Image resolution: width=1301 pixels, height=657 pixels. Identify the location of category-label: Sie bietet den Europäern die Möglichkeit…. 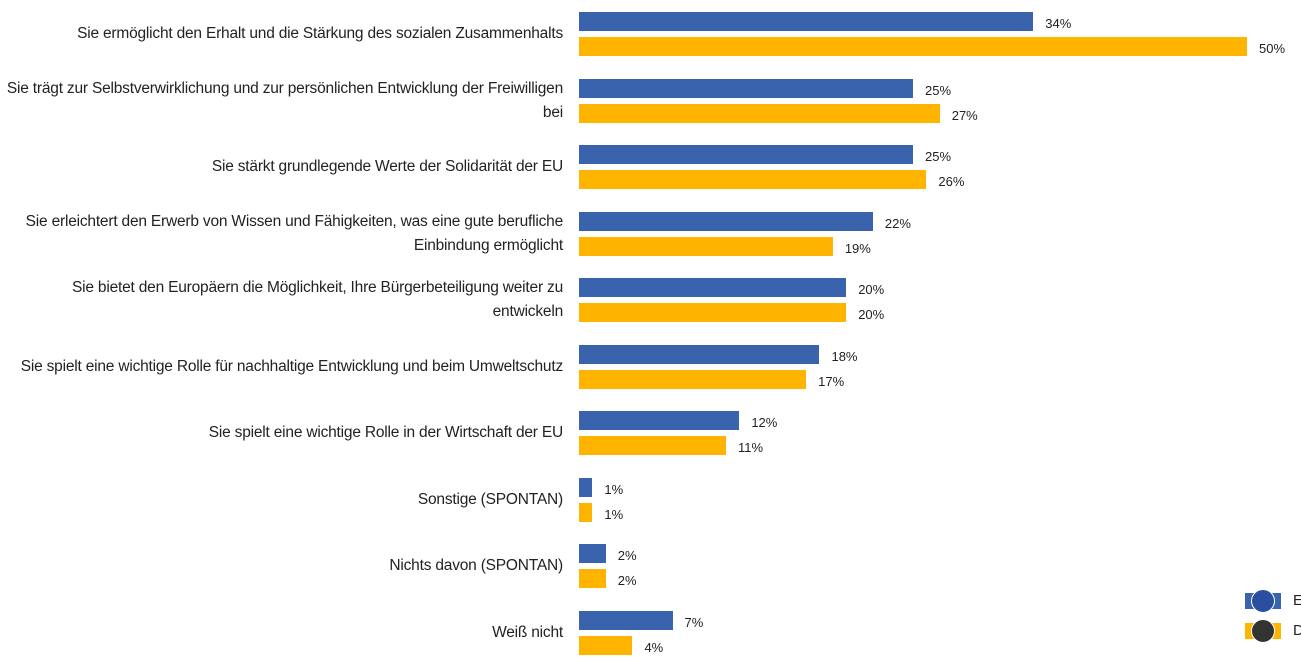
(317, 299).